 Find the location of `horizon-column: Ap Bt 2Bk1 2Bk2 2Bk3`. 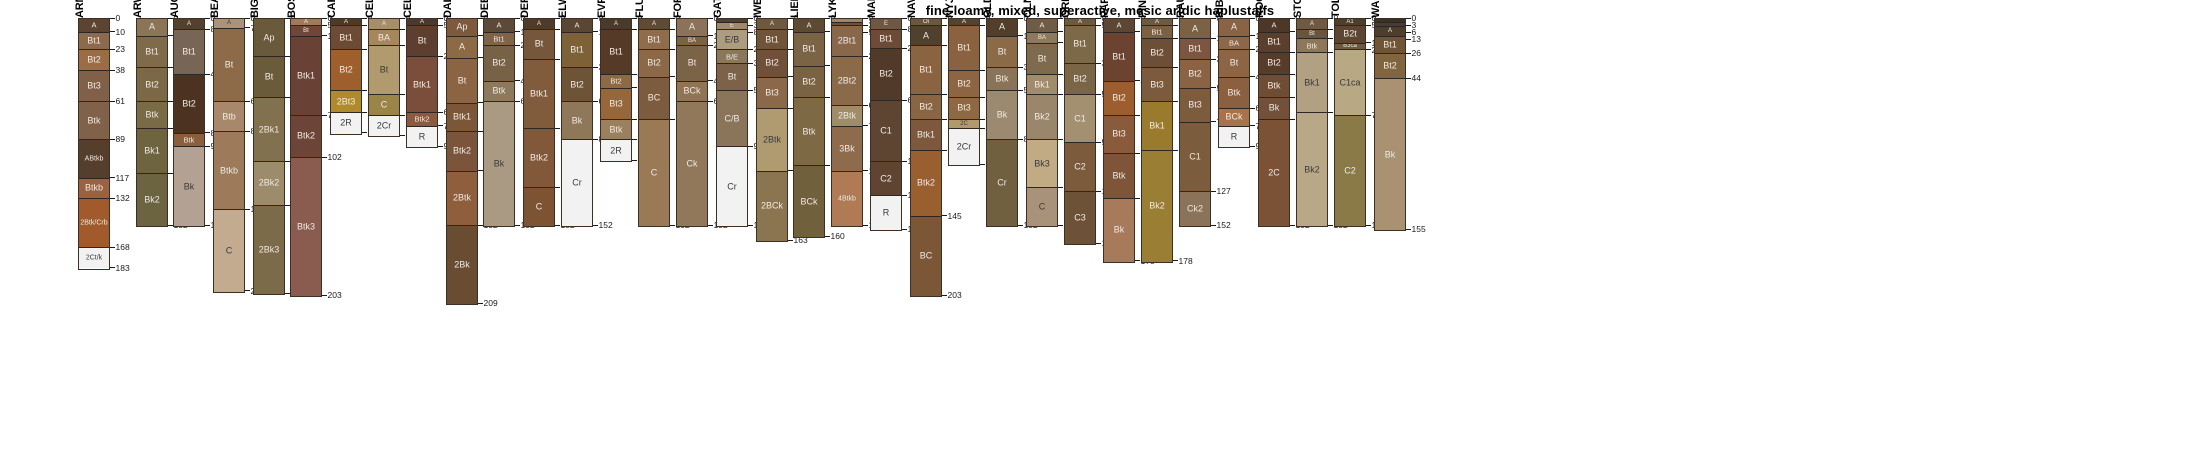

horizon-column: Ap Bt 2Bk1 2Bk2 2Bk3 is located at coordinates (269, 157).